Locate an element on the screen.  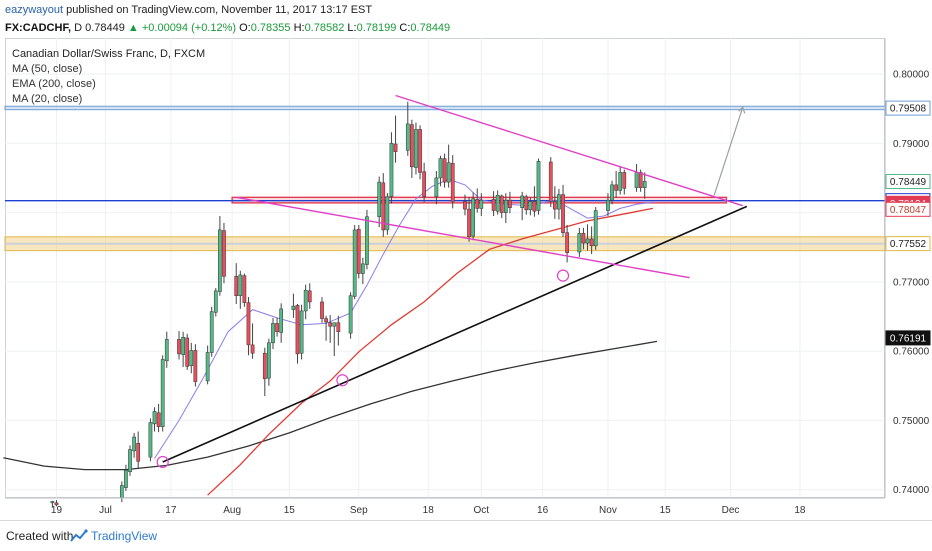
footer-bar: Created with TradingView is located at coordinates (466, 535).